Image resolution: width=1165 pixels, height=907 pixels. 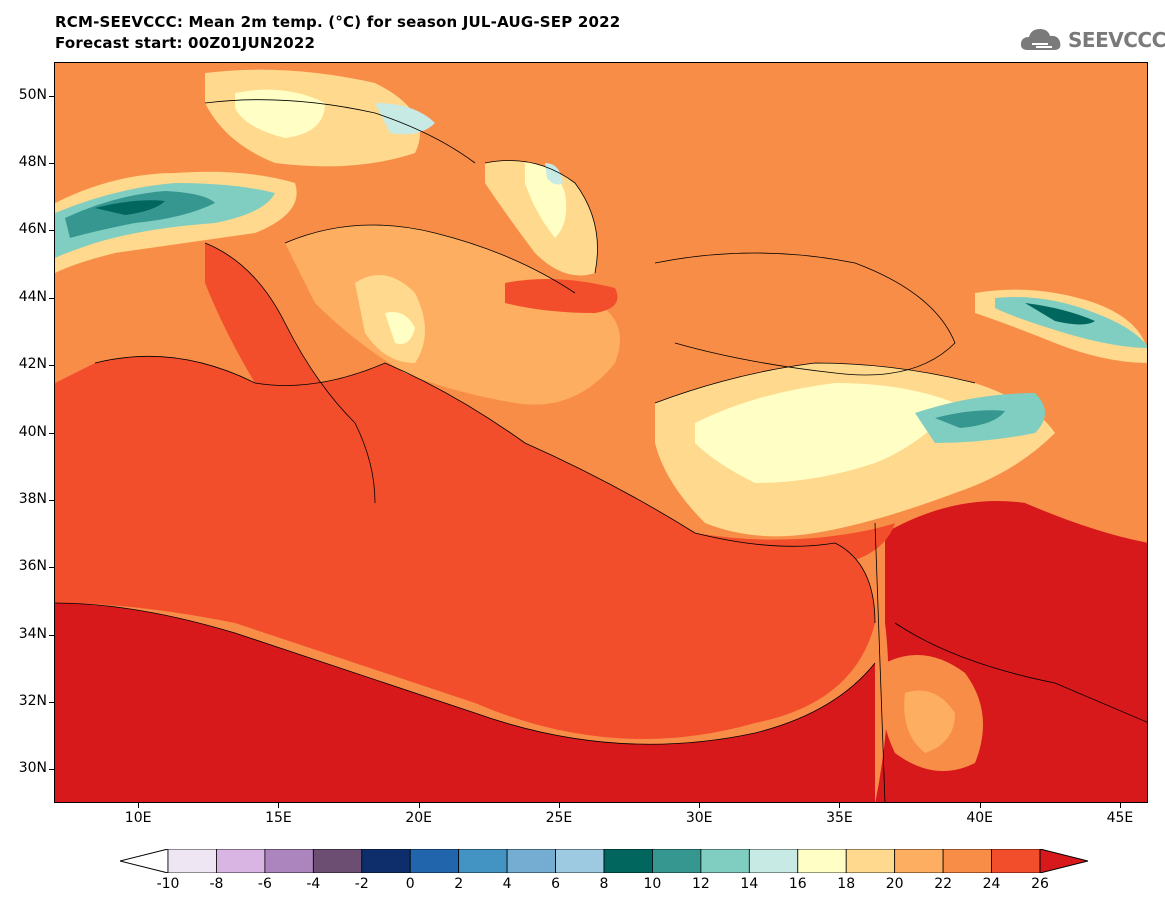 What do you see at coordinates (1040, 884) in the screenshot?
I see `colorbar-label: 26` at bounding box center [1040, 884].